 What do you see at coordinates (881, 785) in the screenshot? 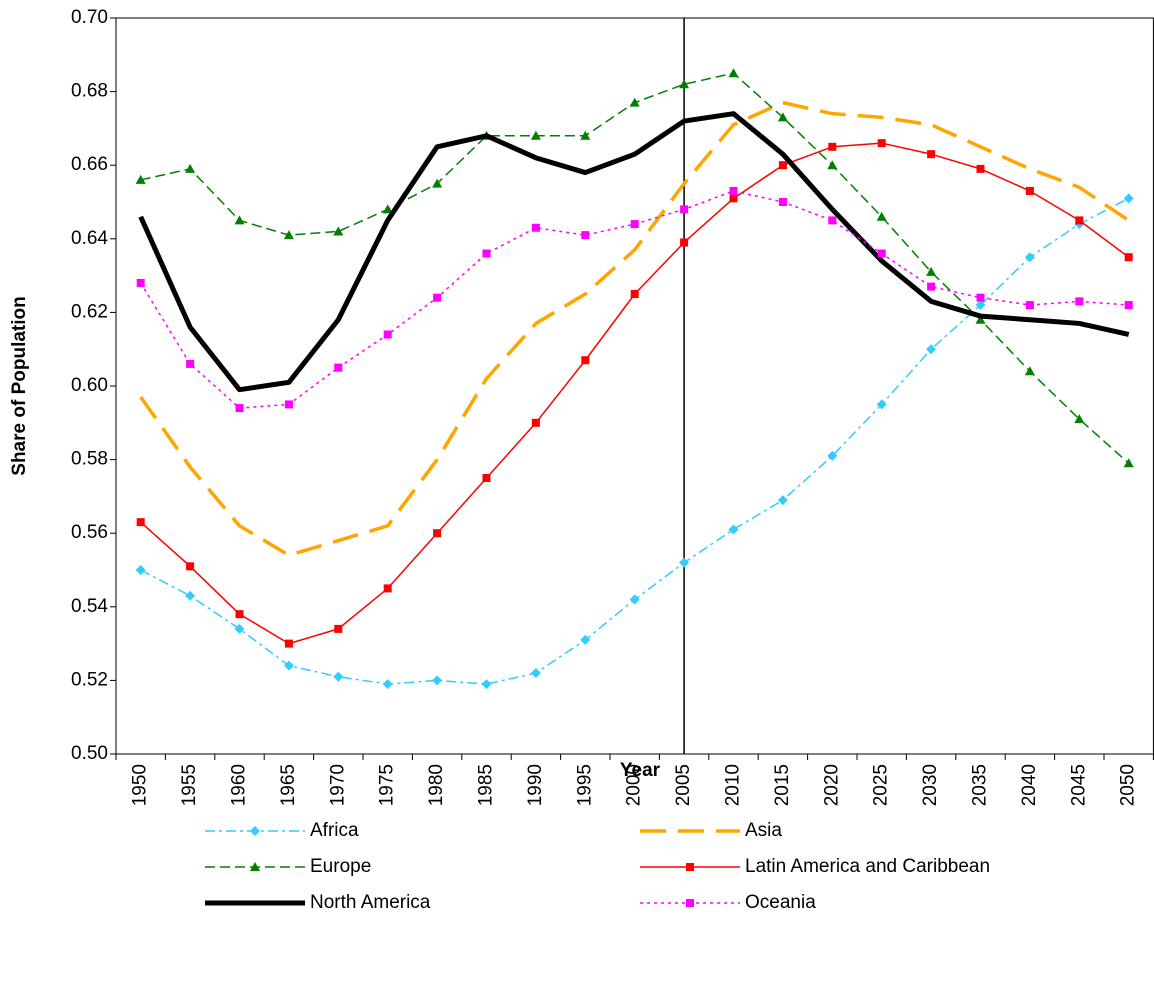
I see `x-tick-label: 2025` at bounding box center [881, 785].